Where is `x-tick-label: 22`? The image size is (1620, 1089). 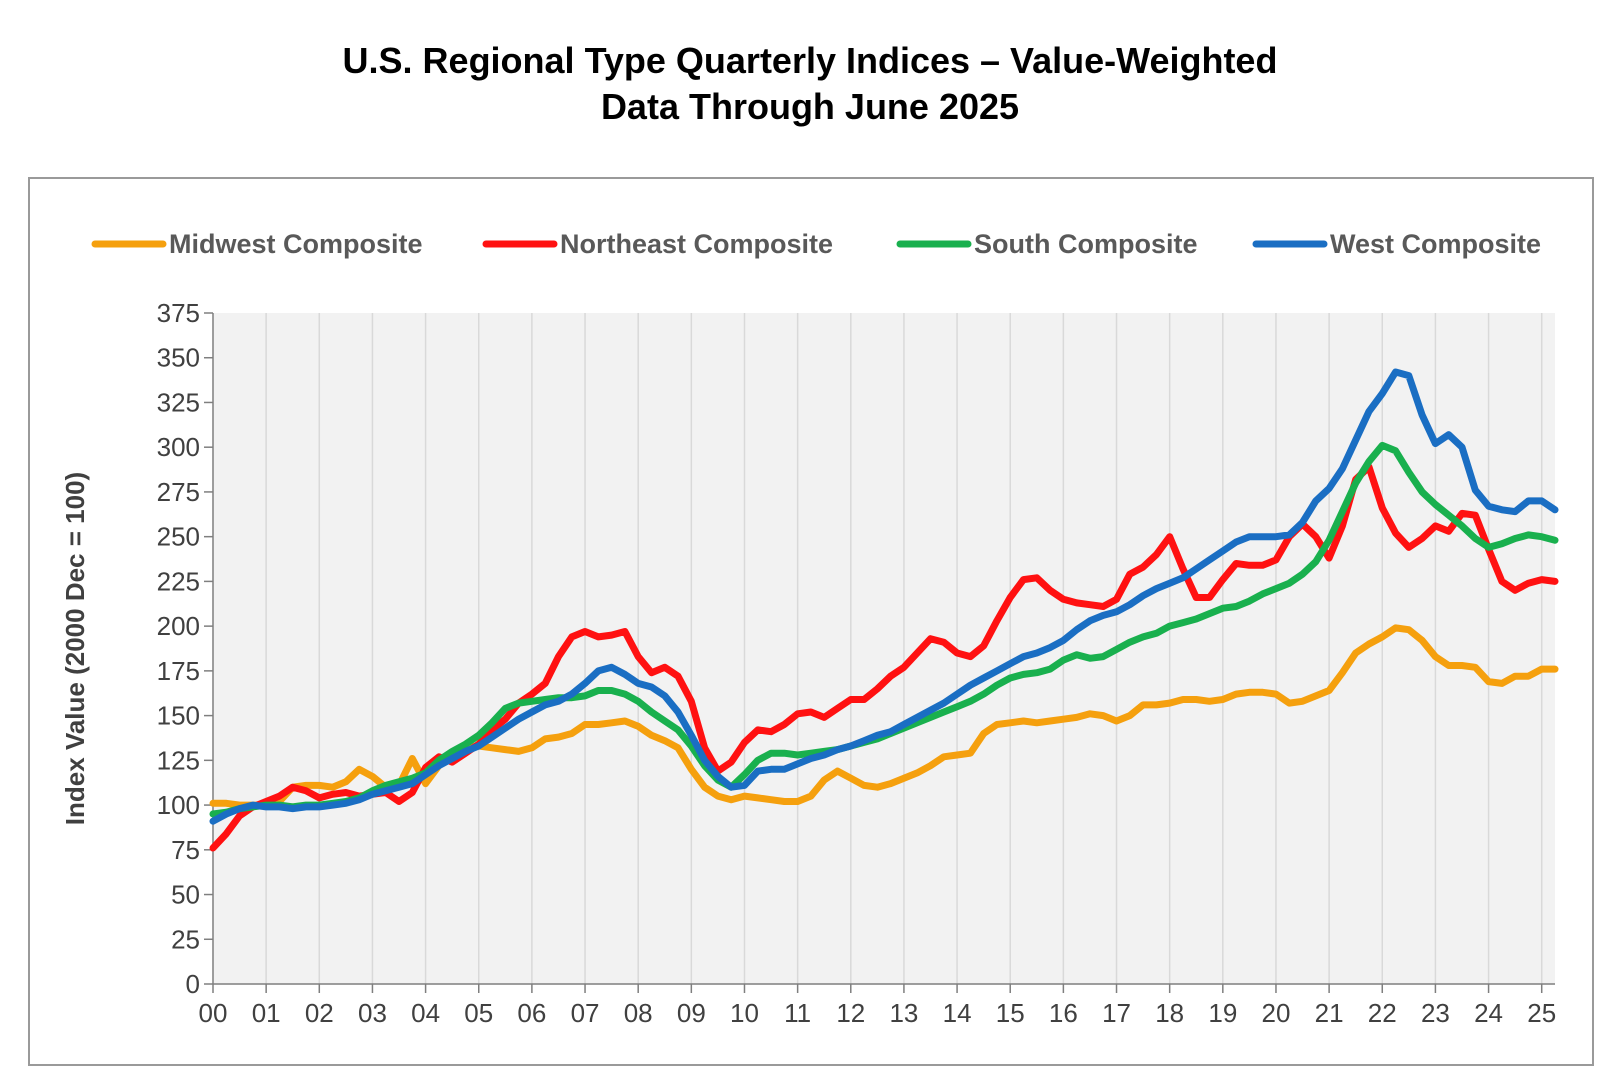
x-tick-label: 22 is located at coordinates (1382, 1013).